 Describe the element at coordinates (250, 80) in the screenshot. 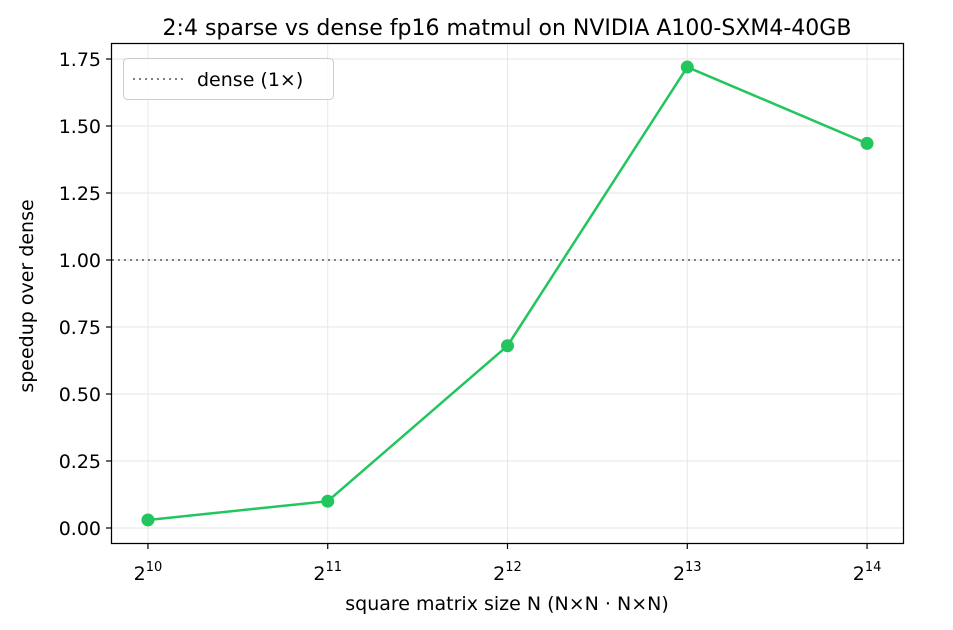

I see `legend-dense-label: dense (1×)` at that location.